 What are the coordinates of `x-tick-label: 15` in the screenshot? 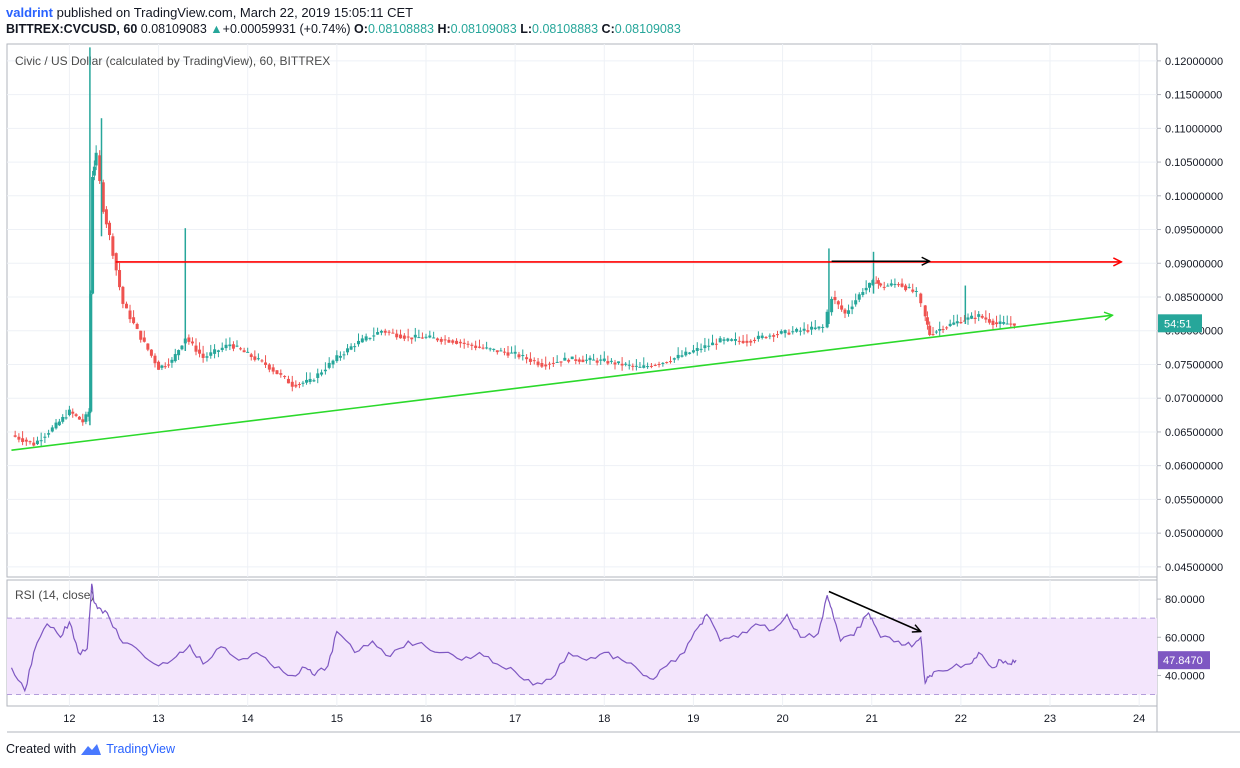 It's located at (337, 719).